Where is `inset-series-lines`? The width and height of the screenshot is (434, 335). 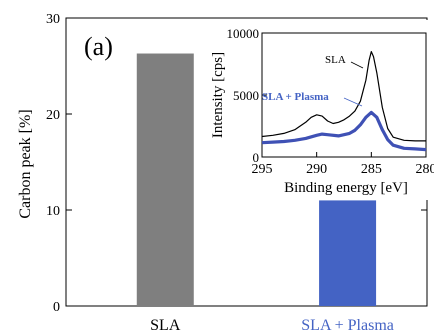
inset-series-lines is located at coordinates (344, 101).